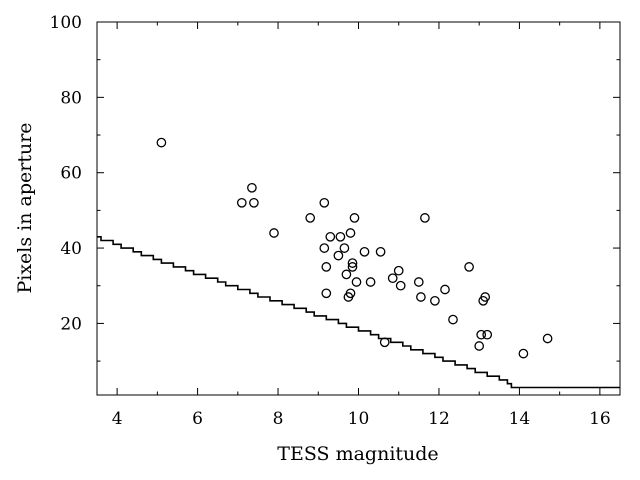 Image resolution: width=640 pixels, height=480 pixels. I want to click on x-axis-label: TESS magnitude, so click(357, 454).